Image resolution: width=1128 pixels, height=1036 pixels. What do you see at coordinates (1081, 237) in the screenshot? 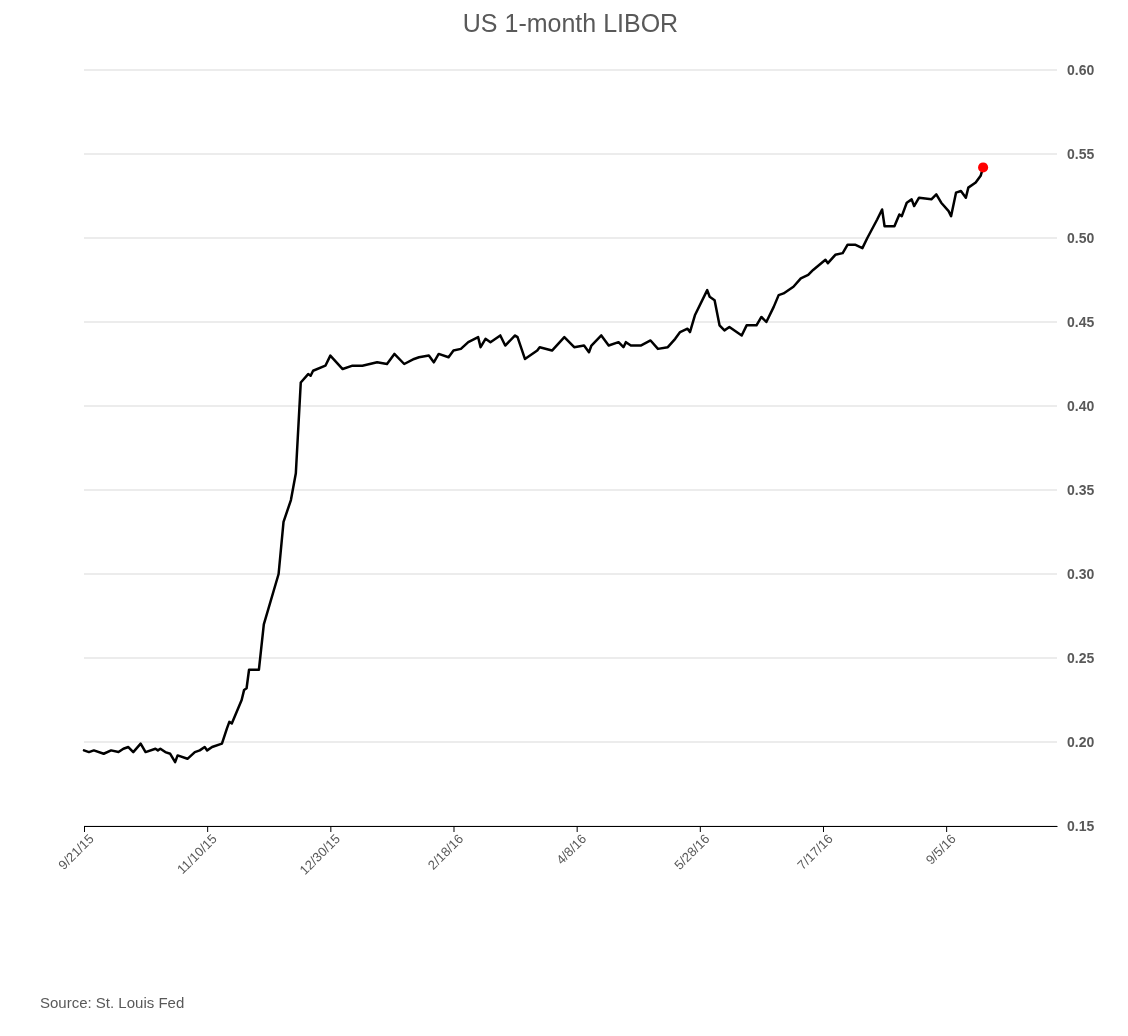
I see `y-tick-label: 0.50` at bounding box center [1081, 237].